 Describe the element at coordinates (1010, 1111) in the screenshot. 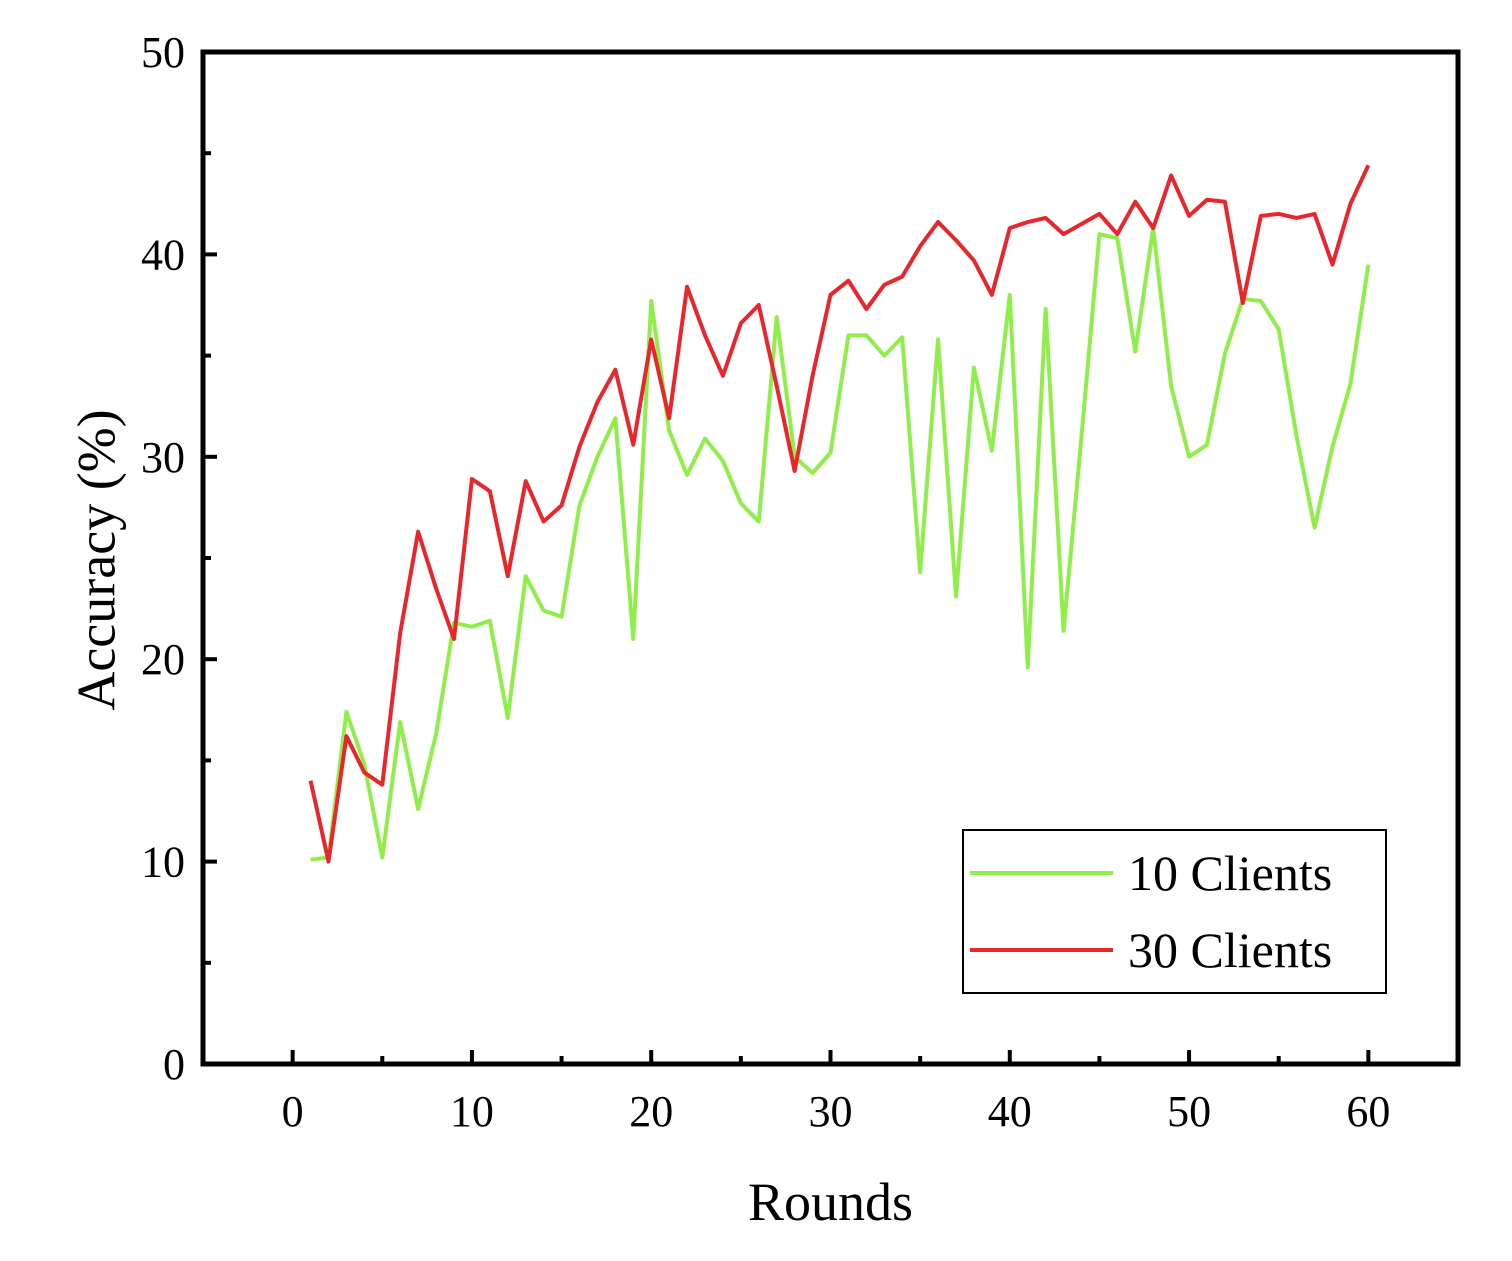

I see `x-tick-label: 40` at that location.